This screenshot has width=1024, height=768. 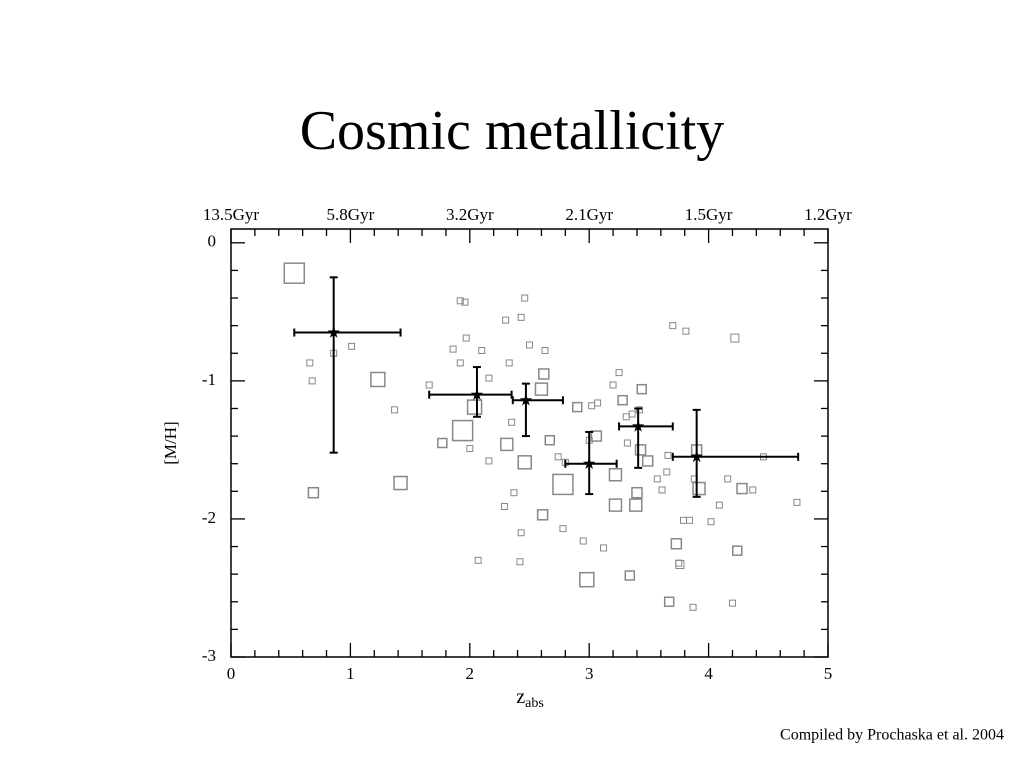 What do you see at coordinates (470, 214) in the screenshot?
I see `x2-tick-label: 3.2Gyr` at bounding box center [470, 214].